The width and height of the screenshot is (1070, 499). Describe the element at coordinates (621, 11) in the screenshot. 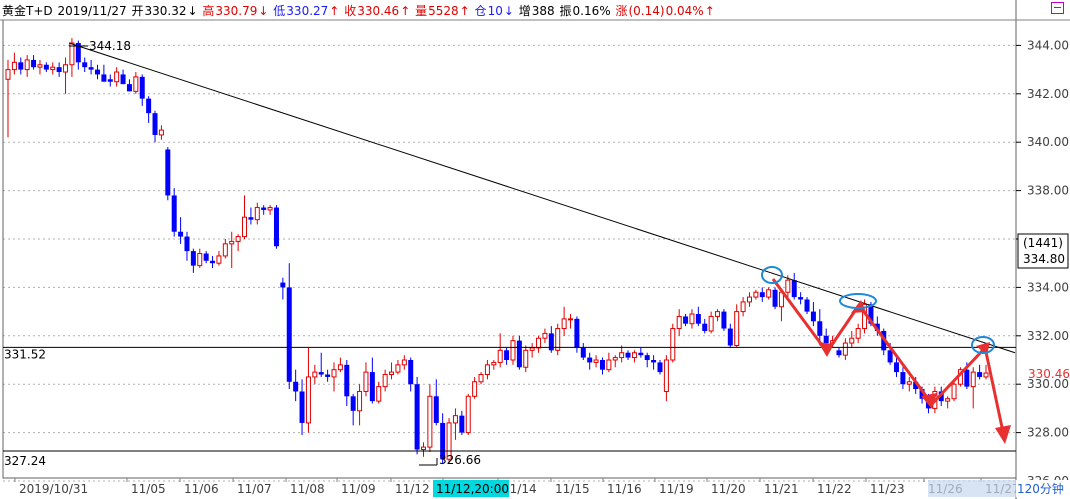

I see `change-label: 涨` at that location.